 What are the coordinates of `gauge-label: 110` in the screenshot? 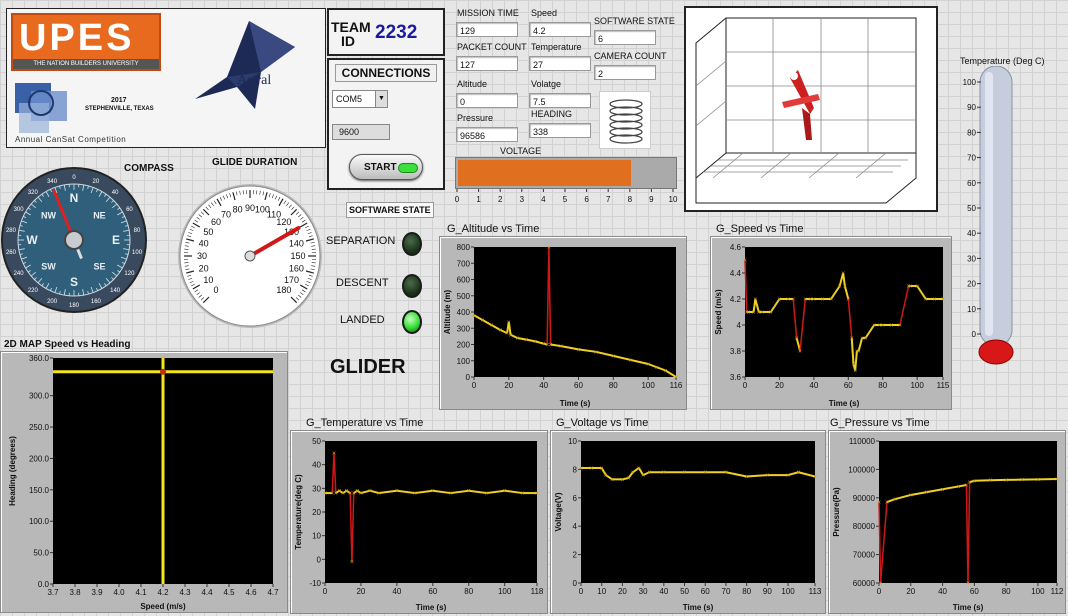 It's located at (274, 214).